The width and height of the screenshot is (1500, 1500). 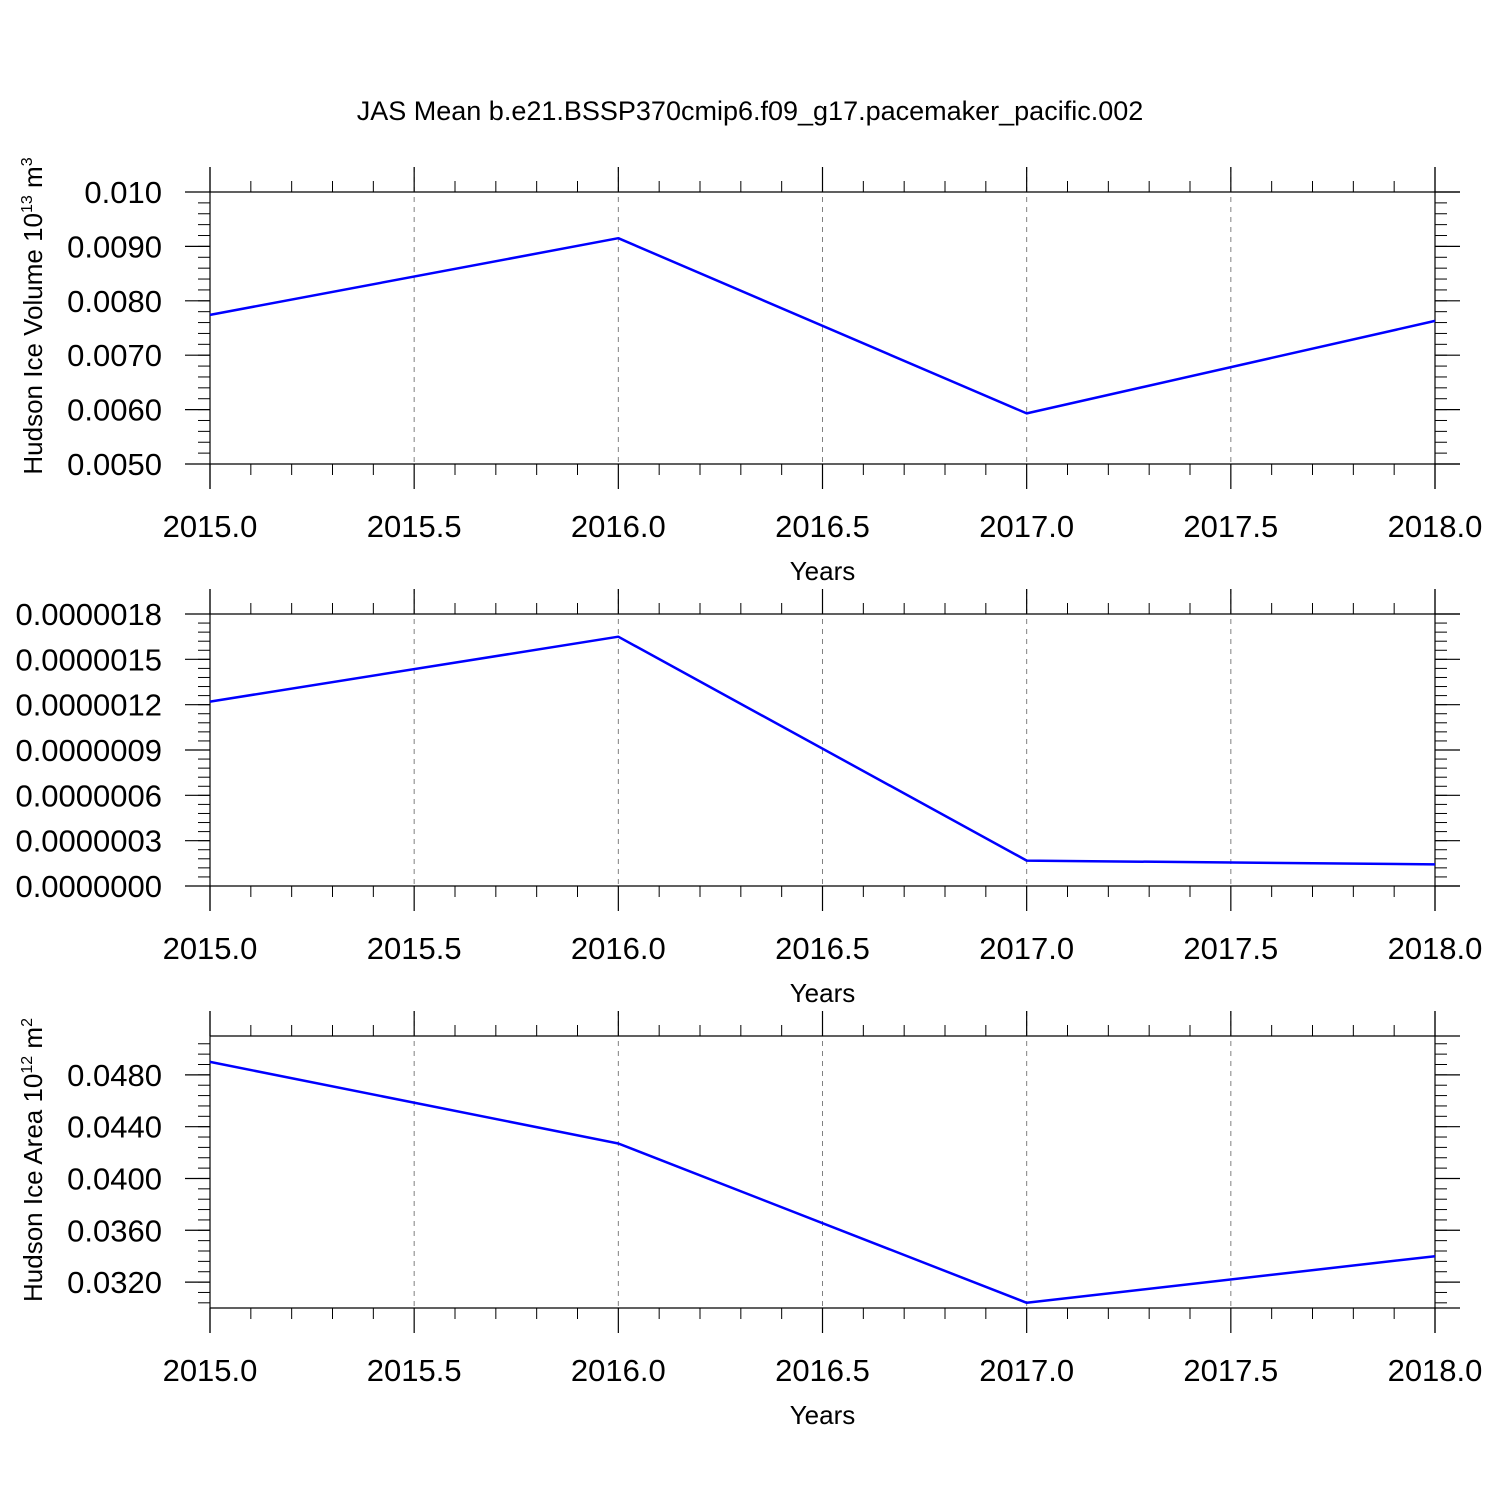 What do you see at coordinates (88, 886) in the screenshot?
I see `y-tick-label: 0.0000000` at bounding box center [88, 886].